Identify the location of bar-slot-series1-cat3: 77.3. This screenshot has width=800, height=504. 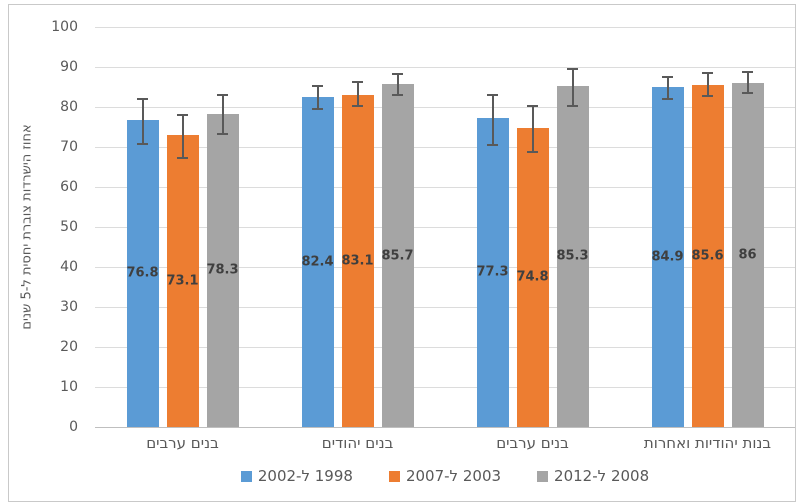
(492, 227).